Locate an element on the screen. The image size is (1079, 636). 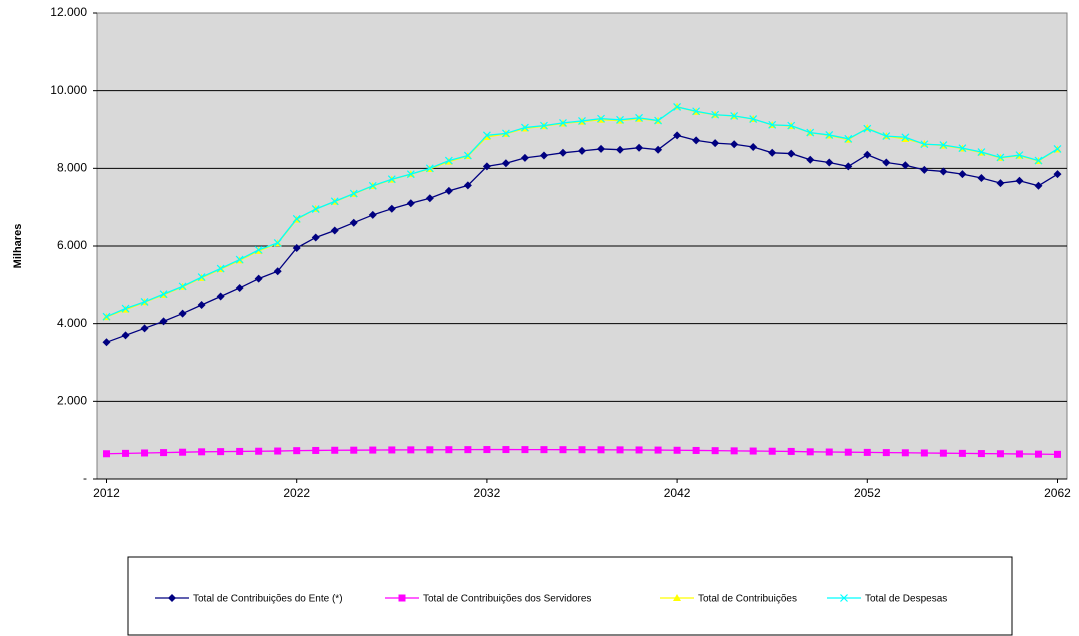
y-tick-label: 2.000 is located at coordinates (72, 401).